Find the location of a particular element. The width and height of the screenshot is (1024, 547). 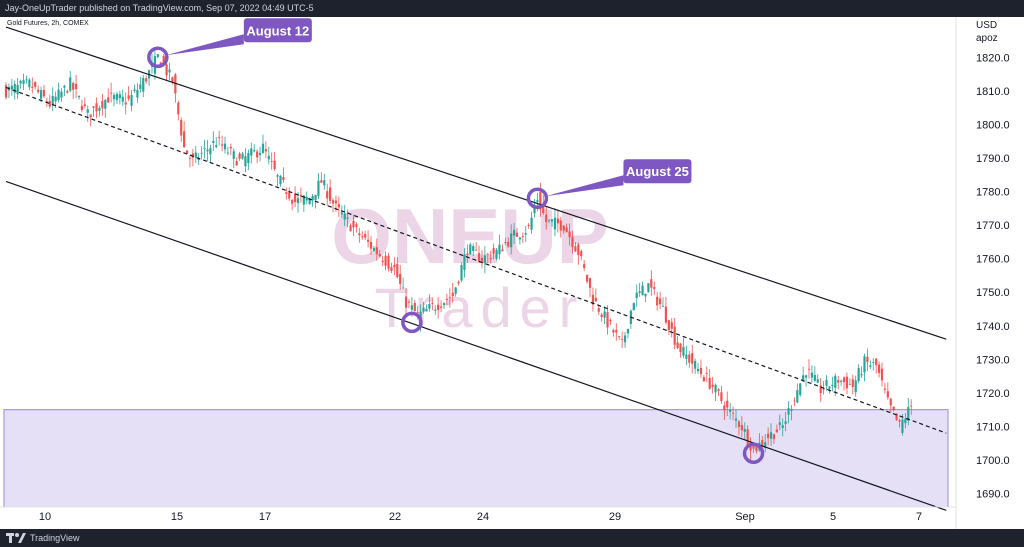

touch-point-marker is located at coordinates (158, 57).